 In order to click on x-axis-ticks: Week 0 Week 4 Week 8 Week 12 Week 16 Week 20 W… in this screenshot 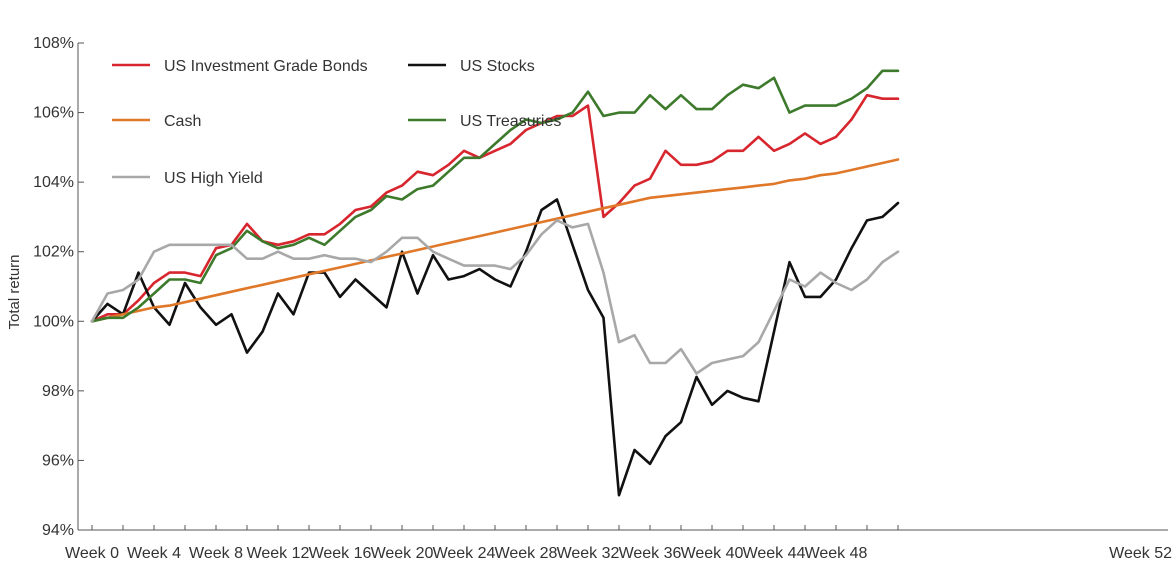, I will do `click(618, 543)`.